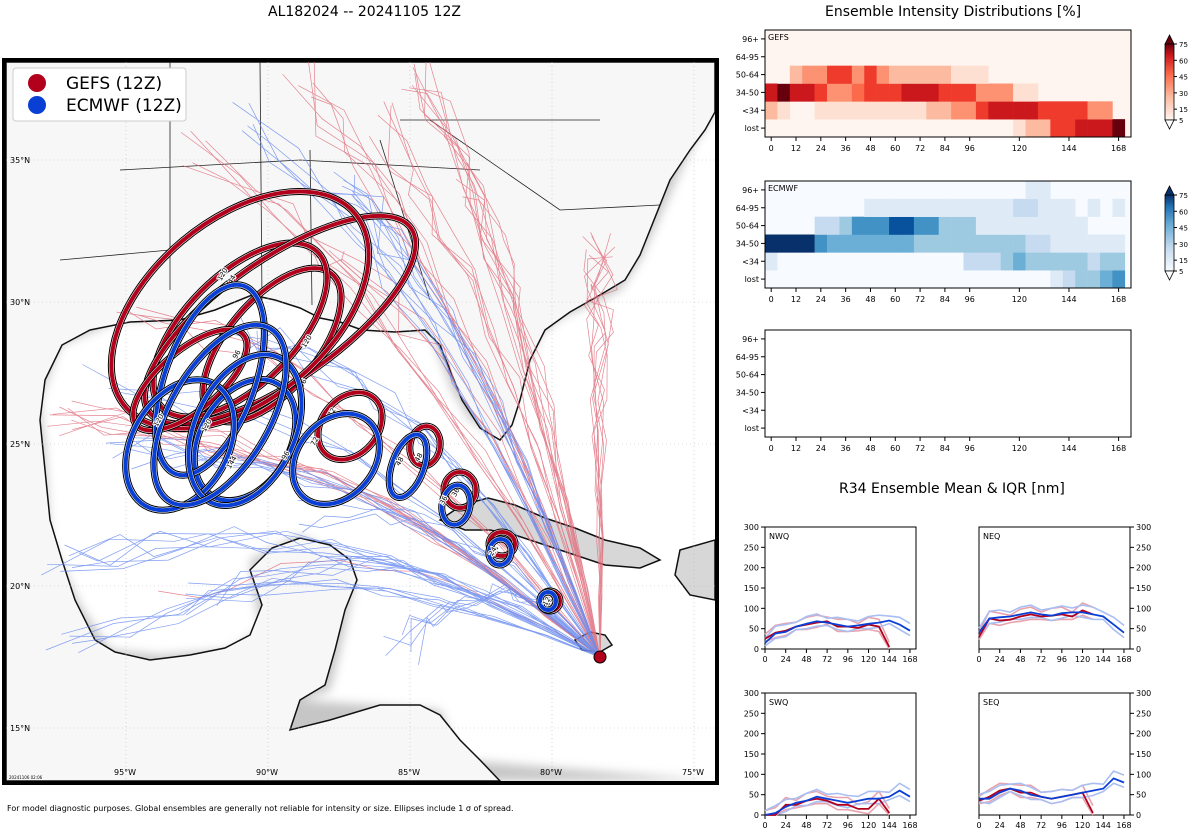 The width and height of the screenshot is (1200, 840). Describe the element at coordinates (1141, 629) in the screenshot. I see `y-tick-label: 50` at that location.